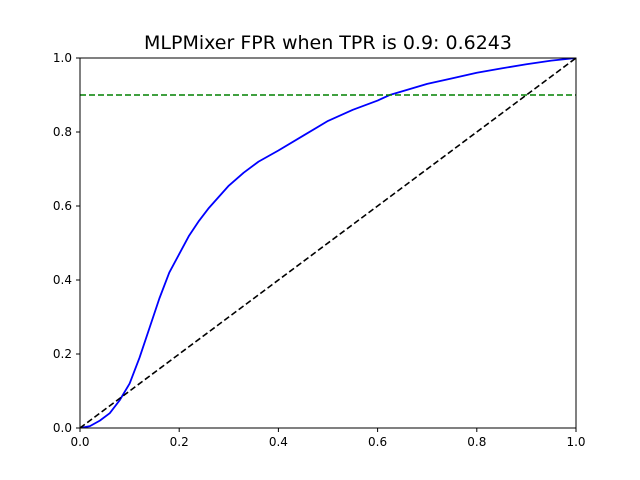 The width and height of the screenshot is (640, 480). I want to click on x-tick-label: 0.4, so click(278, 442).